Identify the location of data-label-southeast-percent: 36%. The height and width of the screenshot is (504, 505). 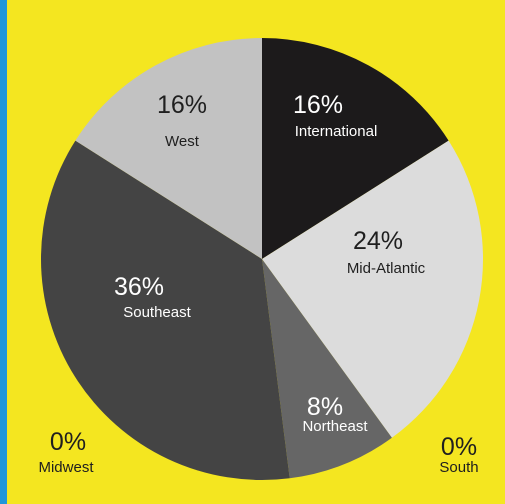
(139, 287).